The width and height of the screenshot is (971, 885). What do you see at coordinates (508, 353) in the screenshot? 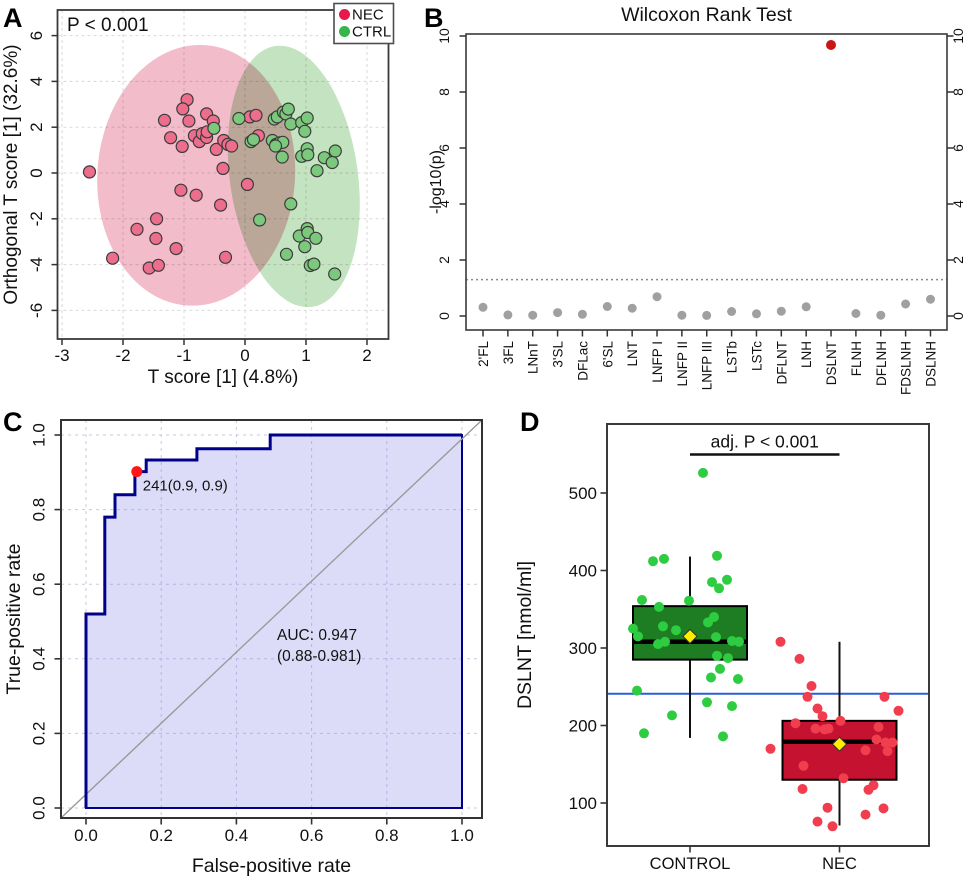
I see `category-label: 3FL` at bounding box center [508, 353].